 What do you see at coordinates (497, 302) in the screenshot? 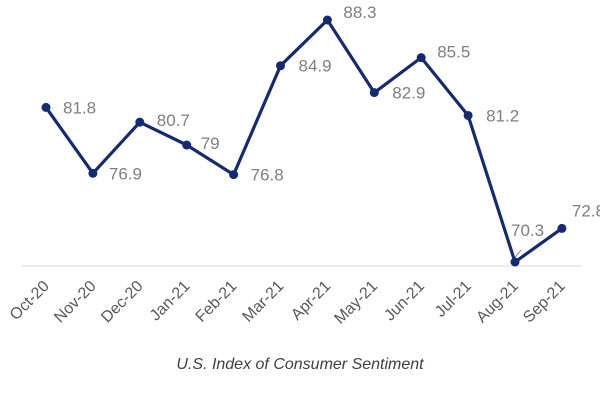
I see `x-tick-aug-21: Aug-21` at bounding box center [497, 302].